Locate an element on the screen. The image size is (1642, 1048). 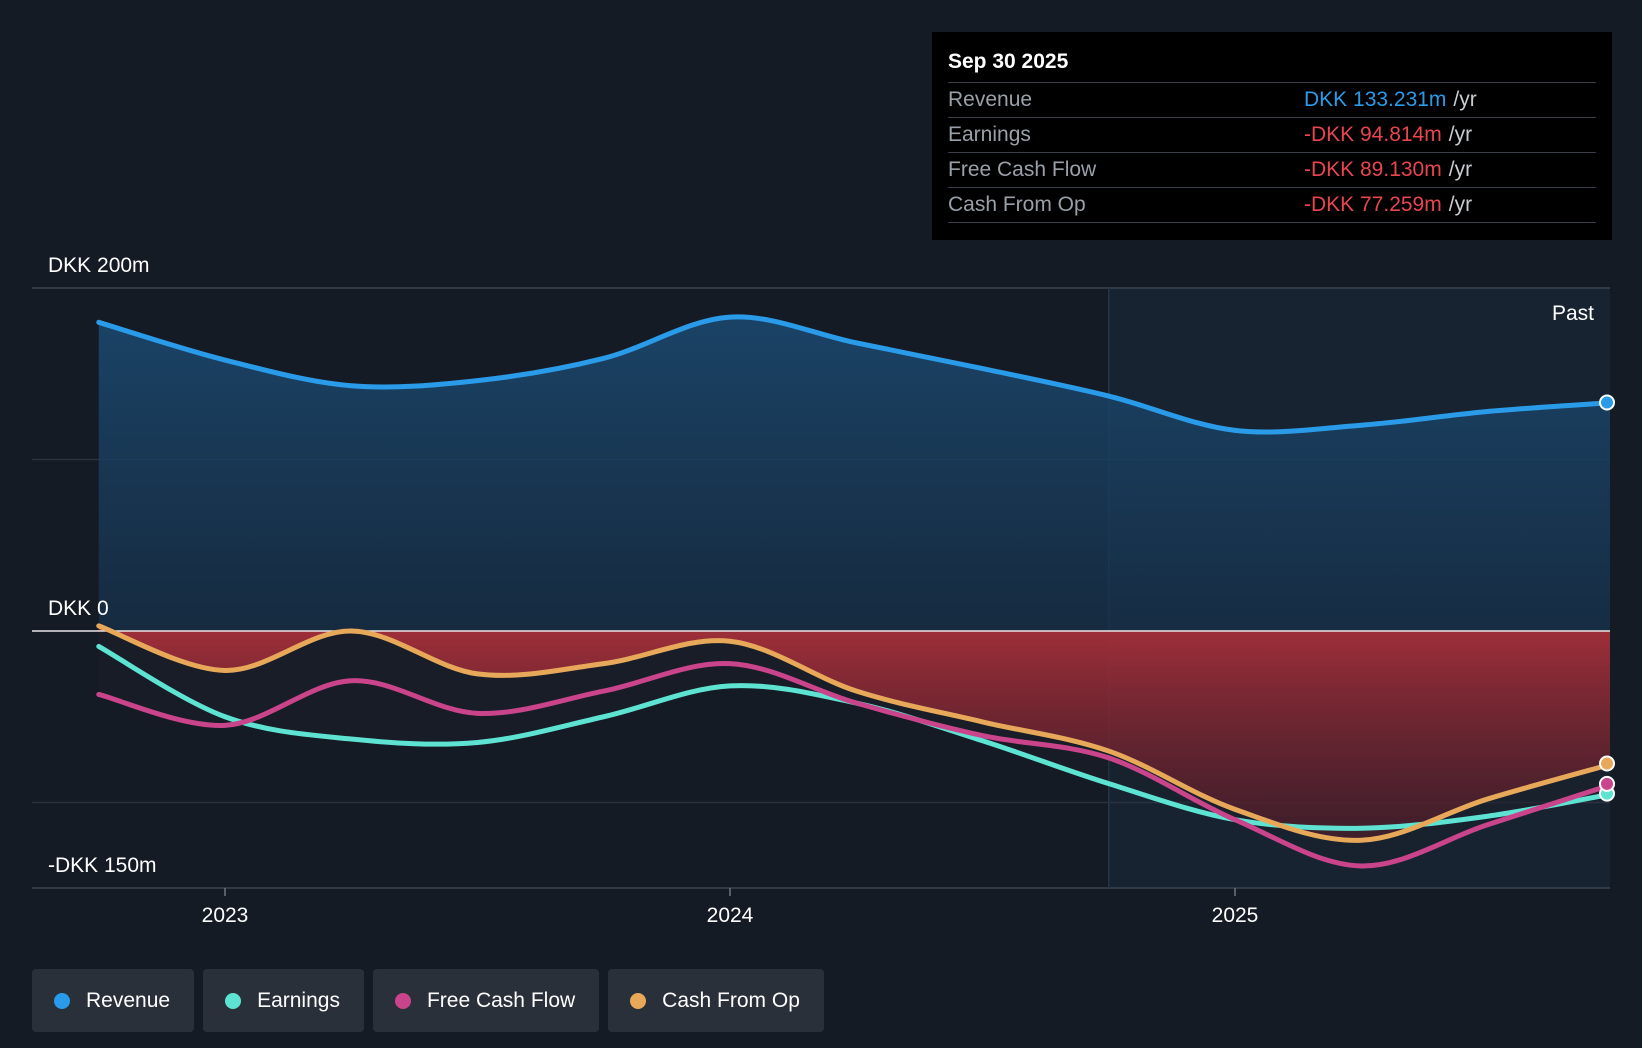
tooltip-label: Earnings is located at coordinates (989, 134).